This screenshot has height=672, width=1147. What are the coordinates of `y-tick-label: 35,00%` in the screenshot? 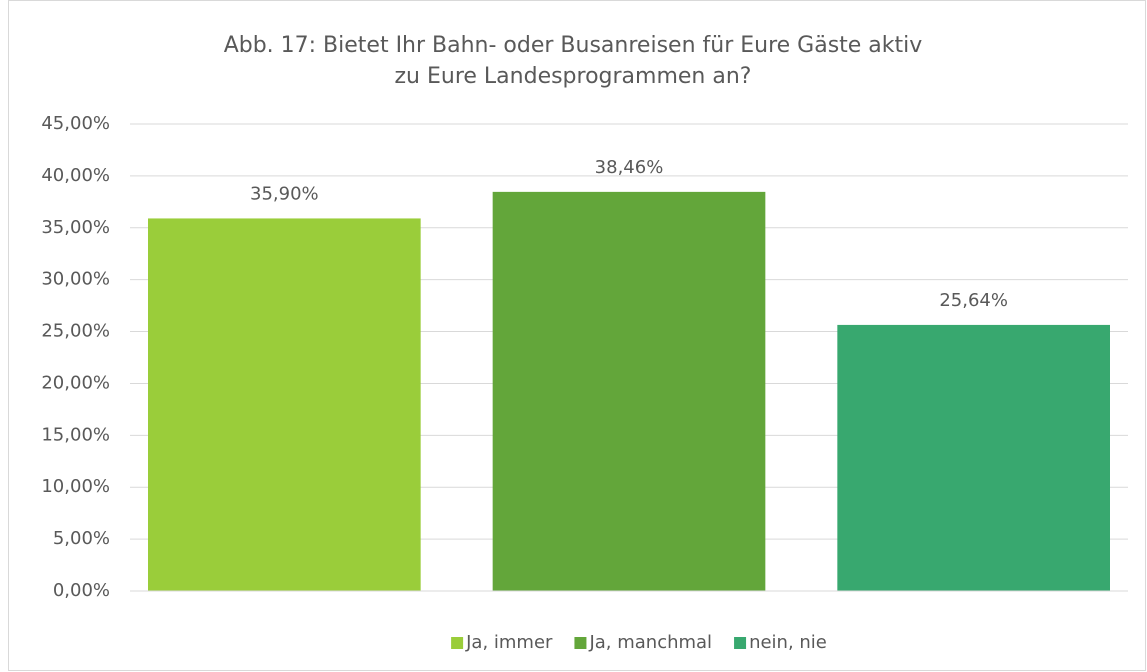 It's located at (75, 227).